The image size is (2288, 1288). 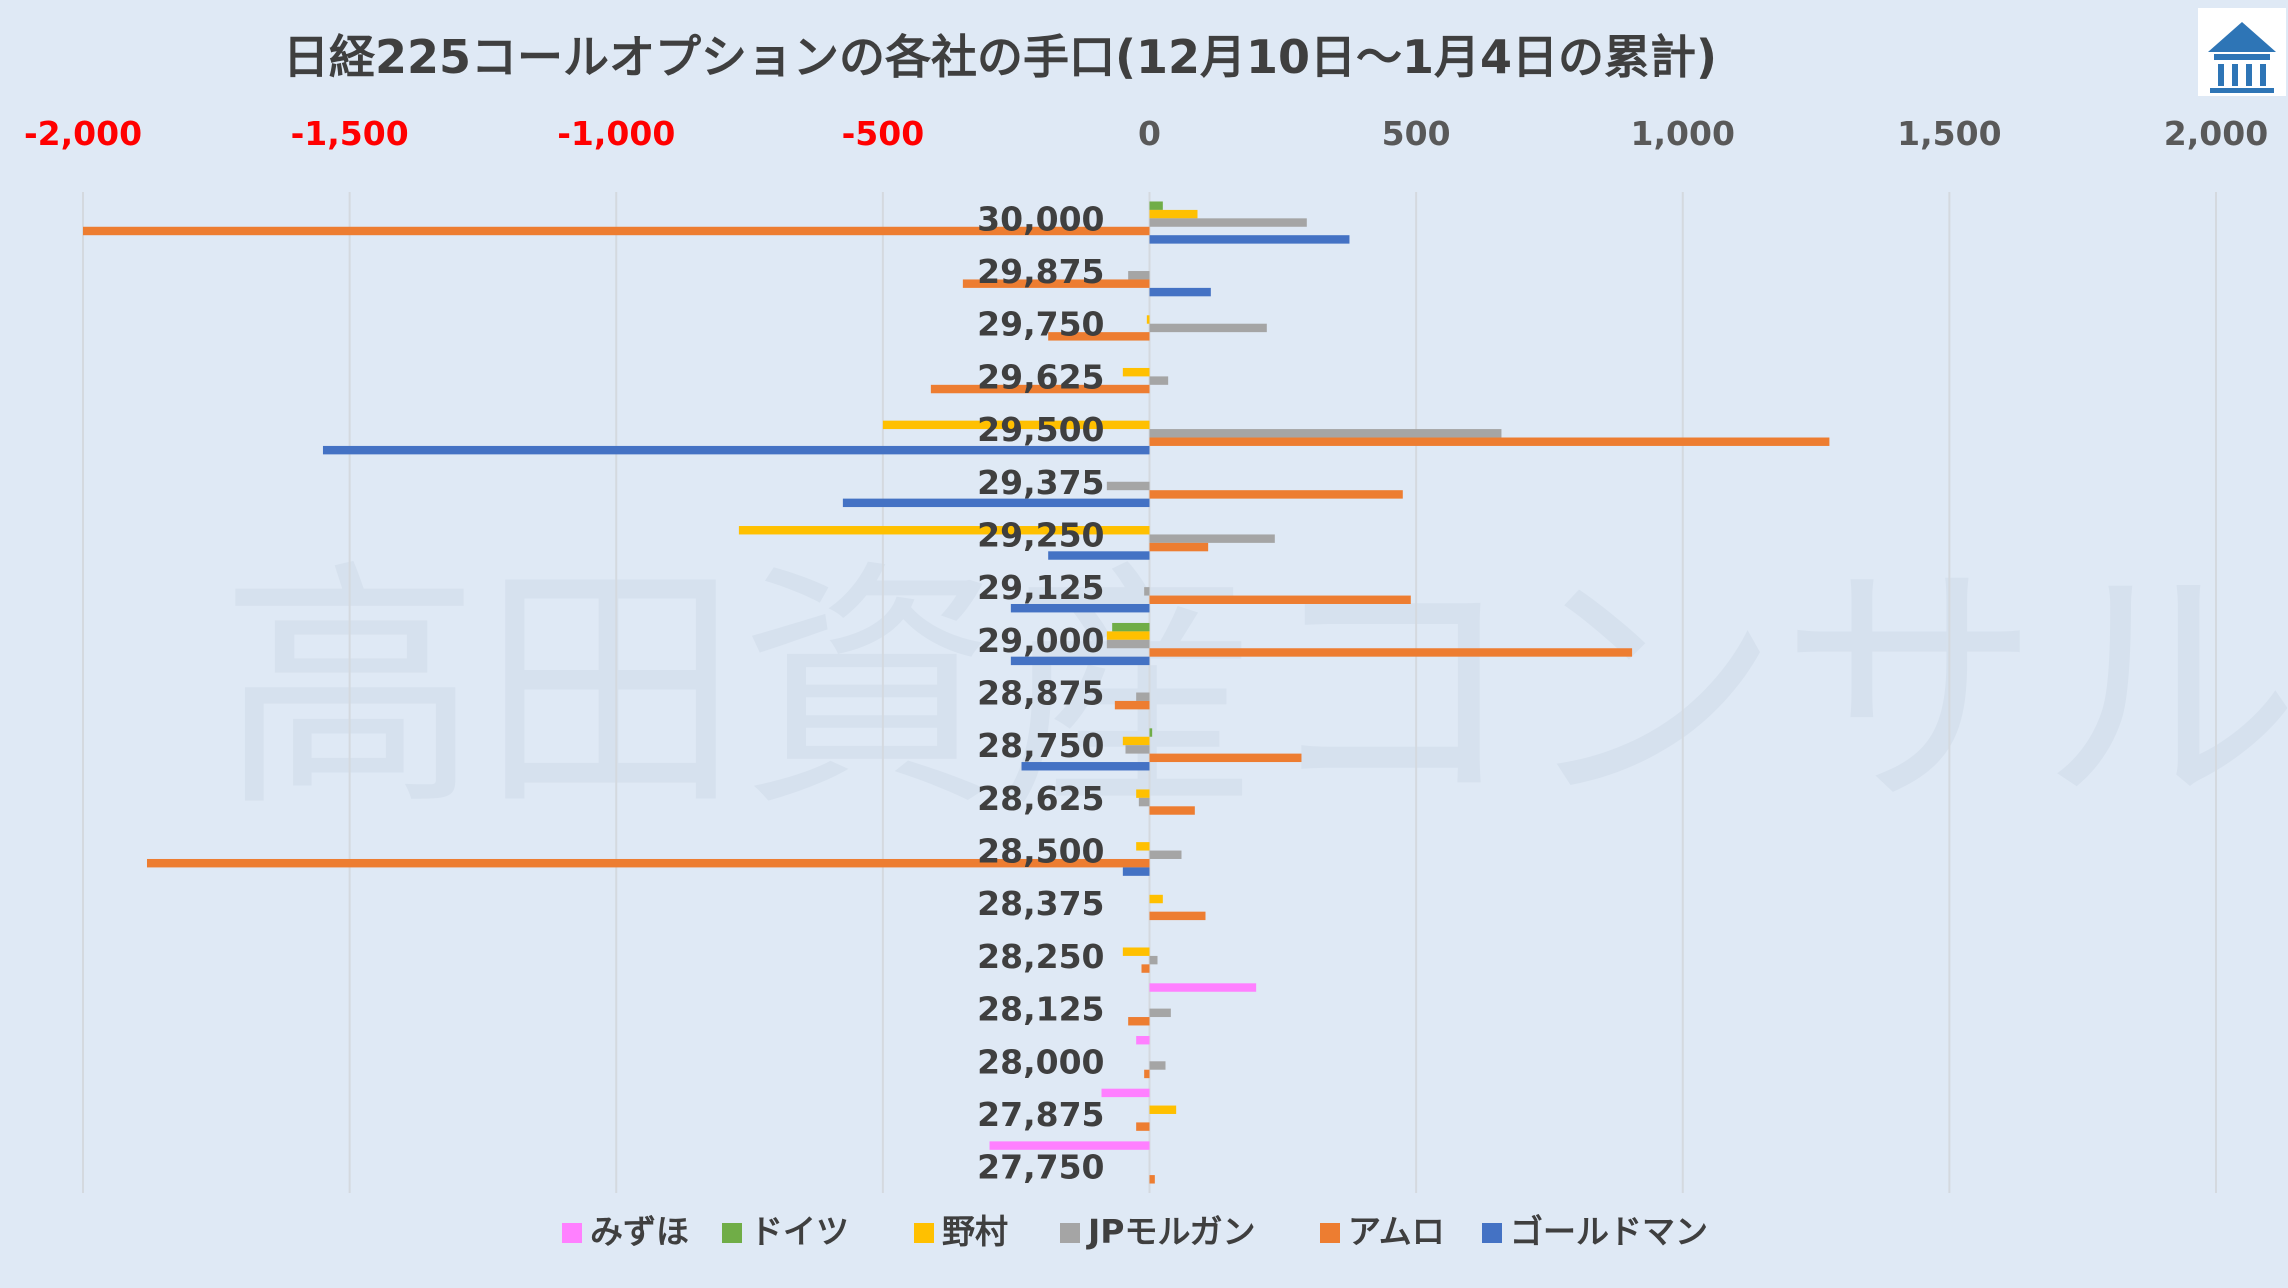 I want to click on x-tick-label: 1,000, so click(x=1683, y=133).